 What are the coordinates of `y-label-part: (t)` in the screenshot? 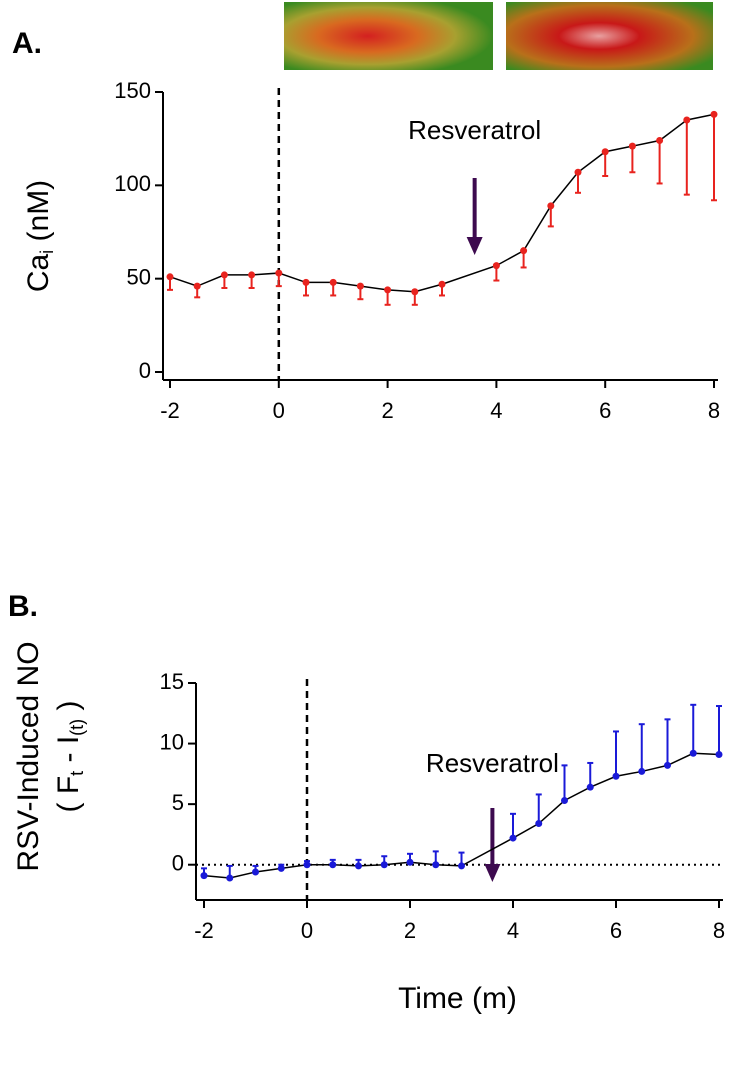 It's located at (77, 727).